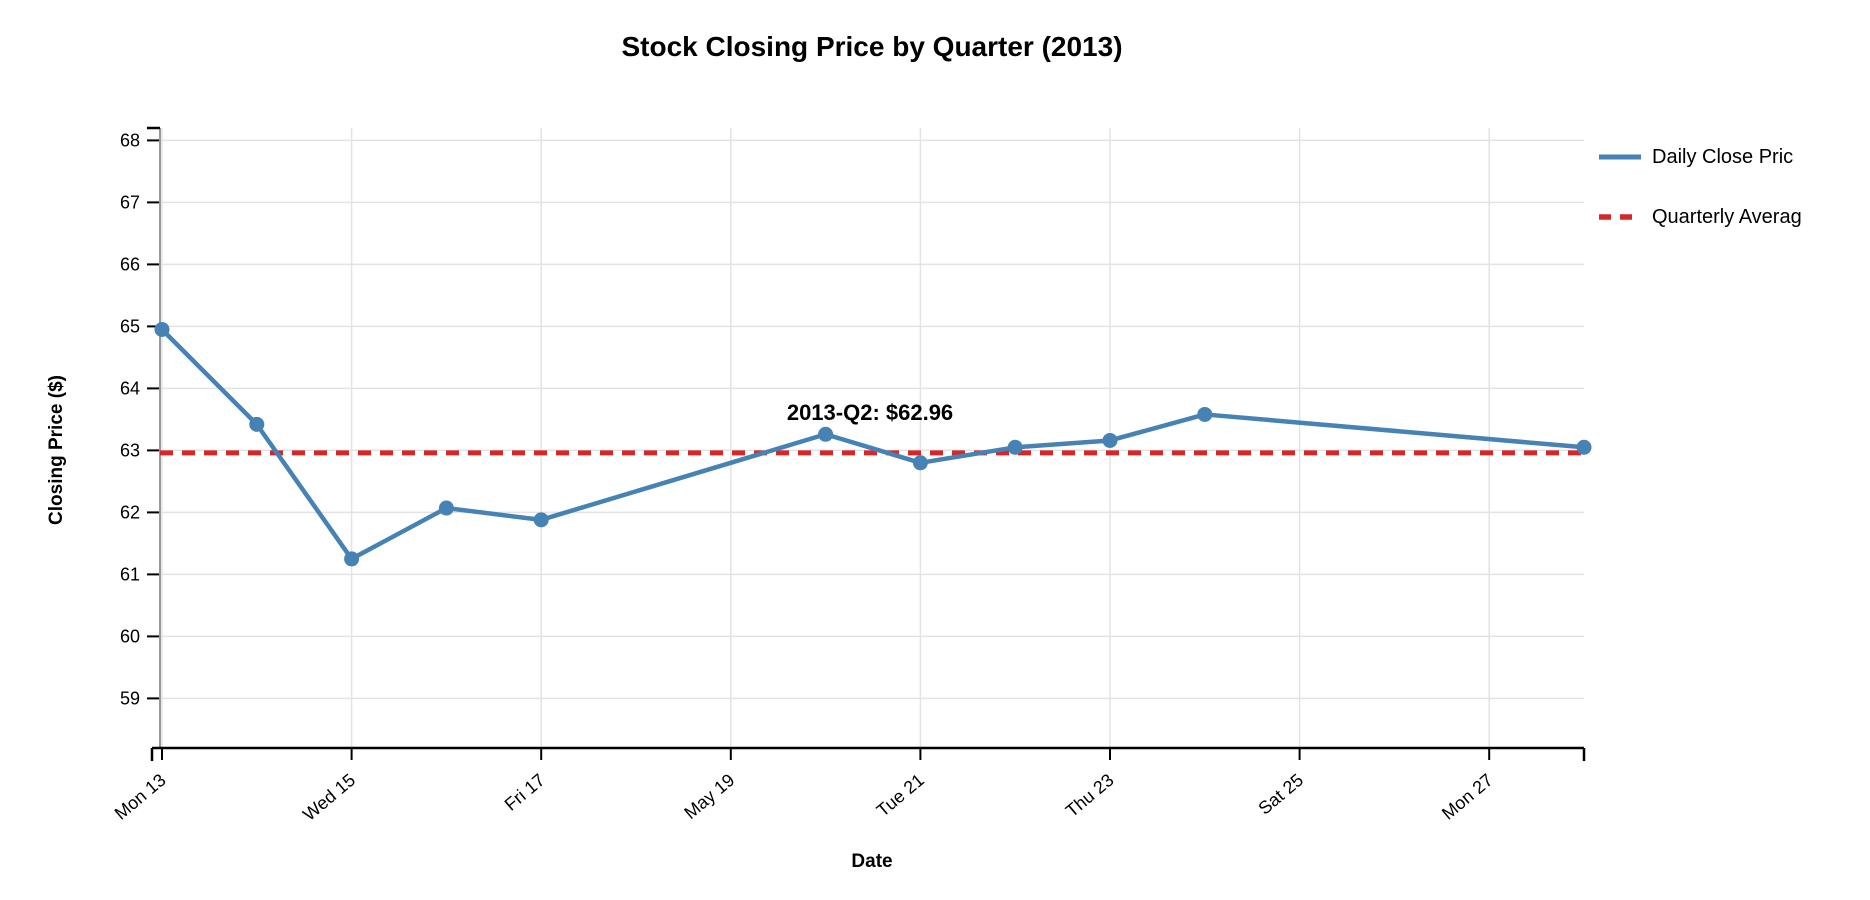 The image size is (1870, 900). I want to click on legend-item-daily-close-price: Daily Close Pric, so click(1711, 157).